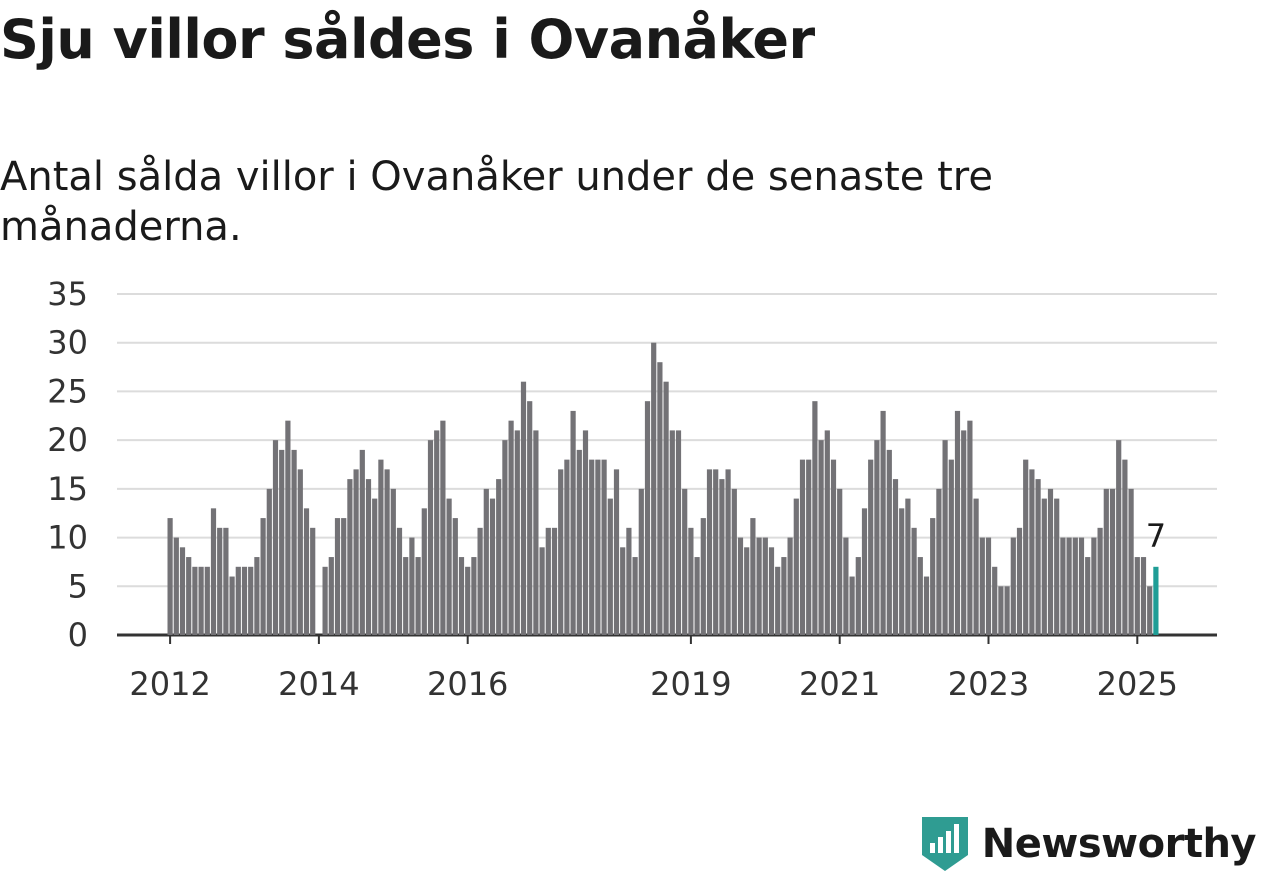  What do you see at coordinates (944, 844) in the screenshot?
I see `newsworthy-logo-icon` at bounding box center [944, 844].